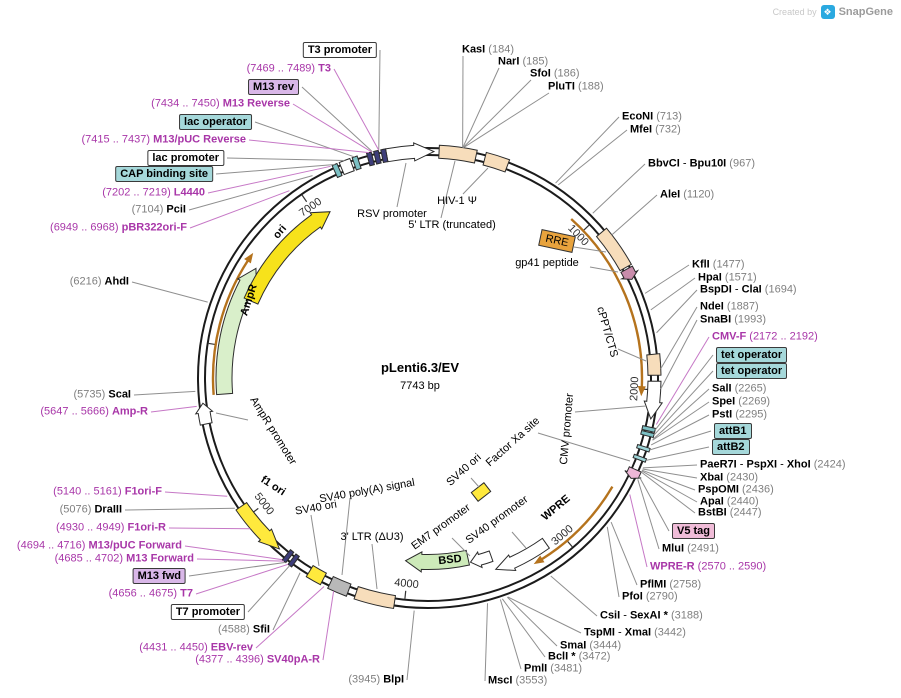 This screenshot has height=698, width=901. Describe the element at coordinates (727, 278) in the screenshot. I see `site-label-hpai: HpaI (1571)` at that location.